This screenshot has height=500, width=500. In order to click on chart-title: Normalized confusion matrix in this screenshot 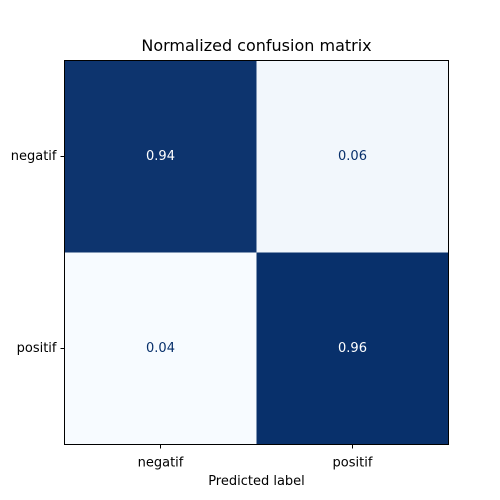, I will do `click(256, 45)`.